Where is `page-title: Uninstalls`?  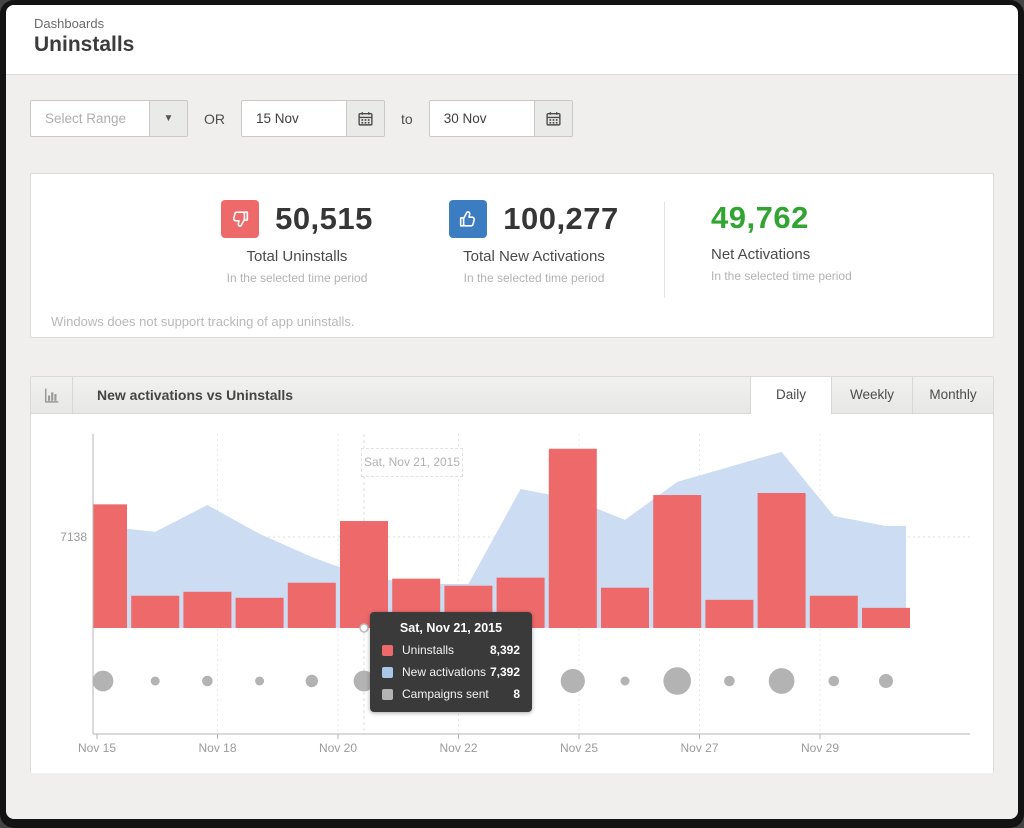
page-title: Uninstalls is located at coordinates (84, 44).